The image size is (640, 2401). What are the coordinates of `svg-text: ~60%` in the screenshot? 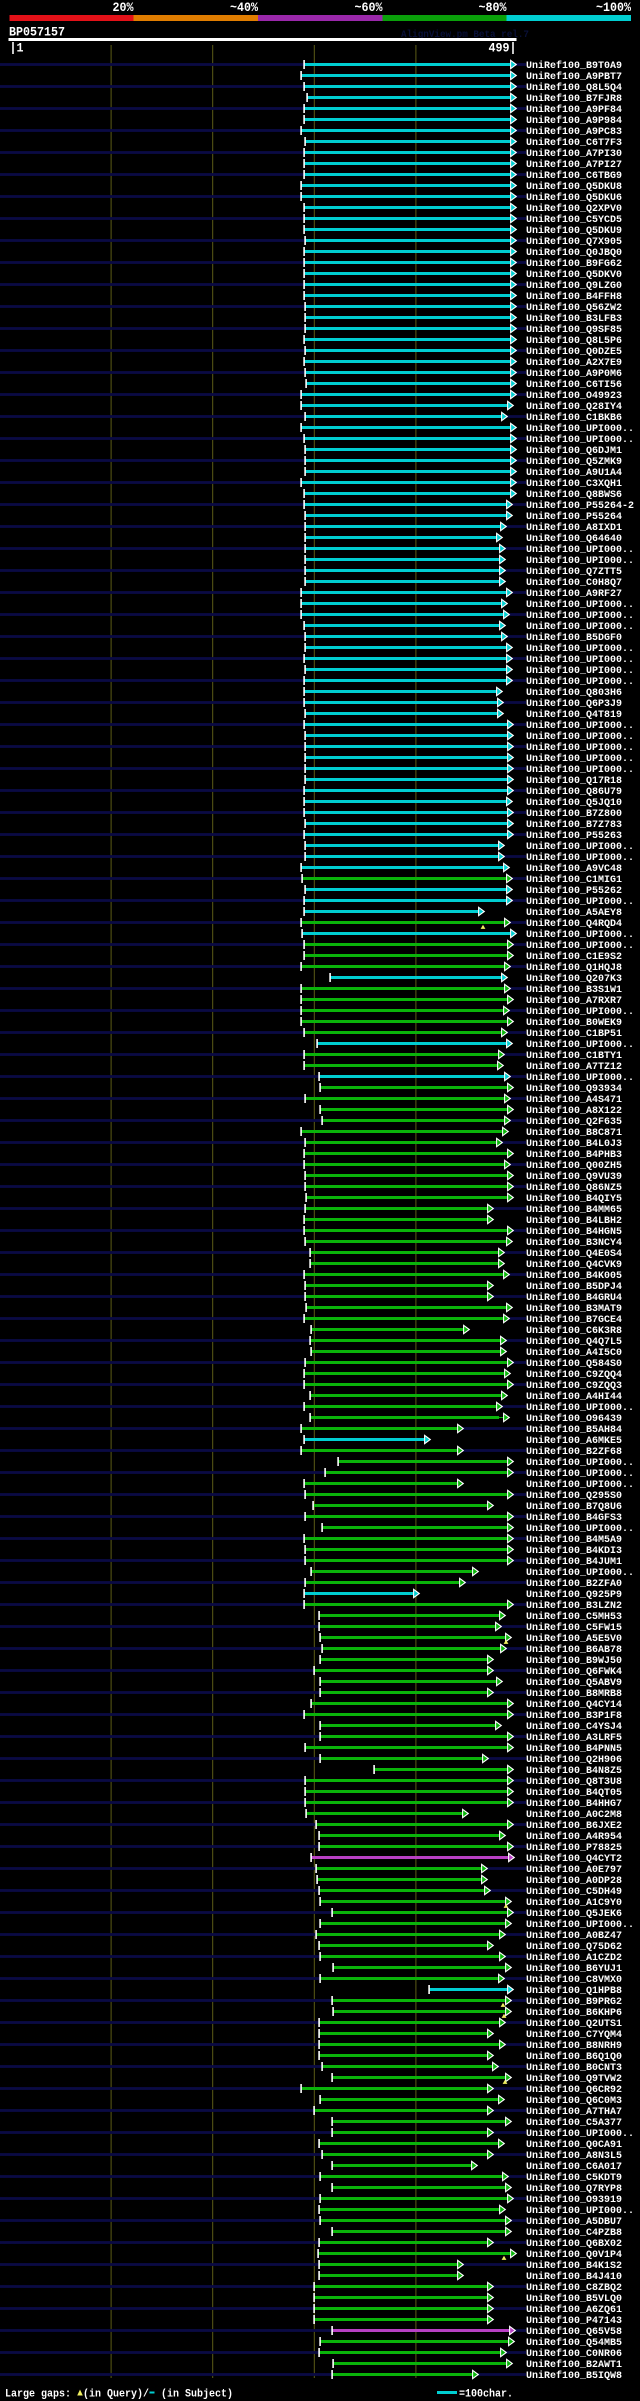 It's located at (369, 7).